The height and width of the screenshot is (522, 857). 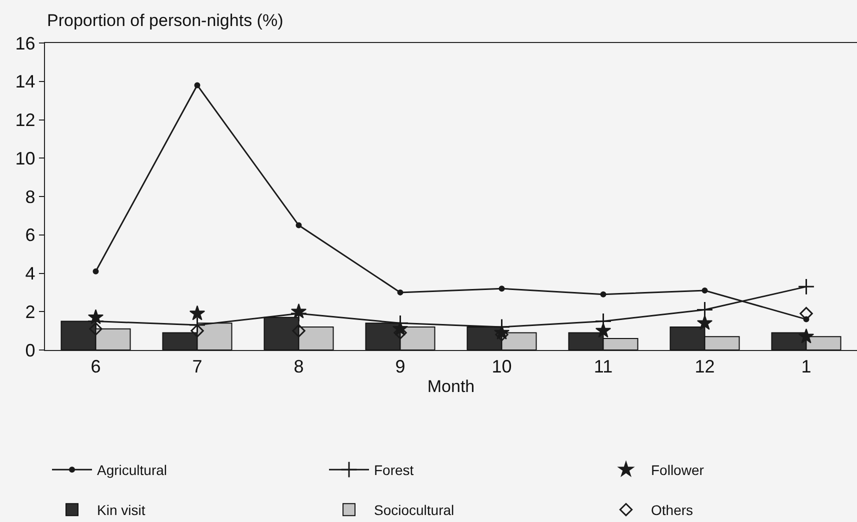 I want to click on legend-label: Sociocultural, so click(x=414, y=510).